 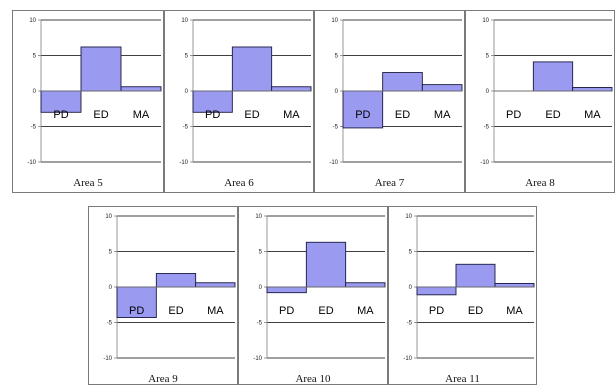 I want to click on chart-panel: 10 5 0 -5 -10 PD ED MA Area 8, so click(x=540, y=101).